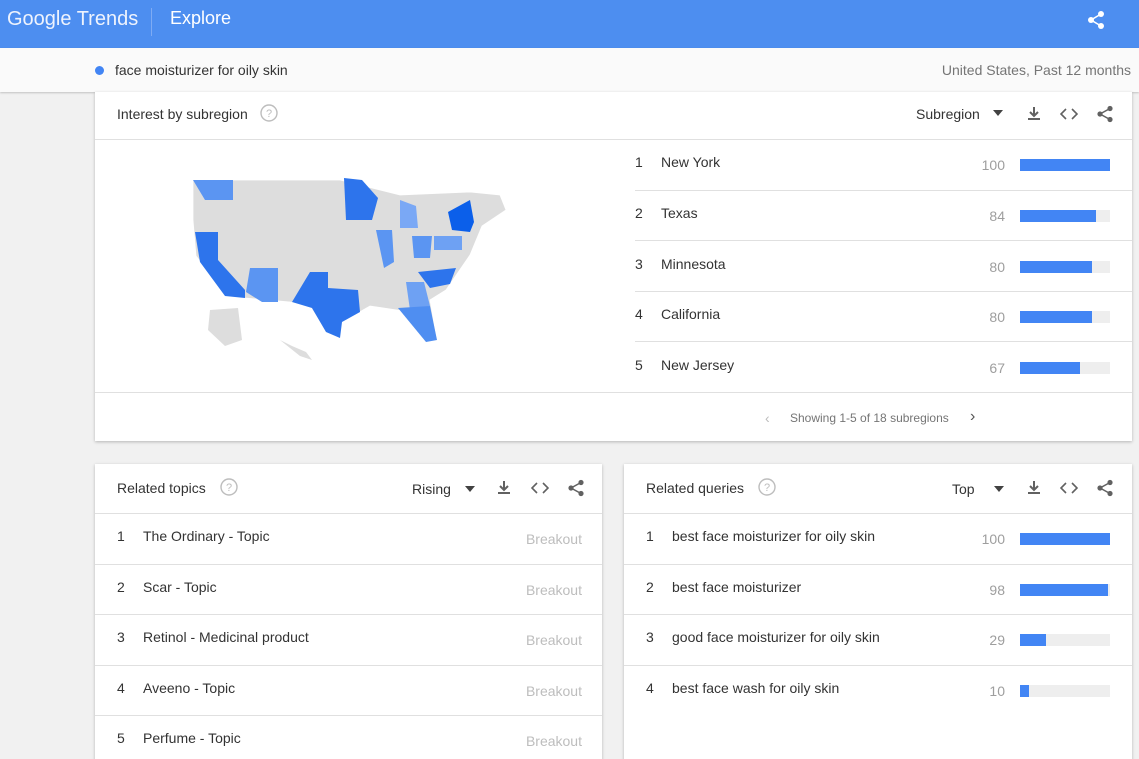  I want to click on prev-page: ‹, so click(767, 418).